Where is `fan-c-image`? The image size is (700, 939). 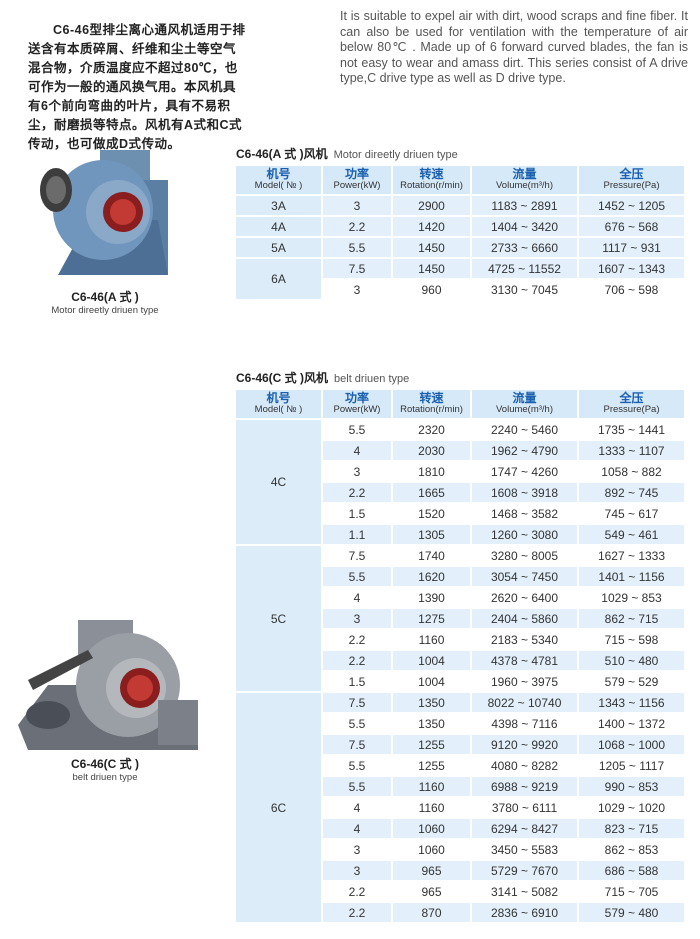 fan-c-image is located at coordinates (108, 685).